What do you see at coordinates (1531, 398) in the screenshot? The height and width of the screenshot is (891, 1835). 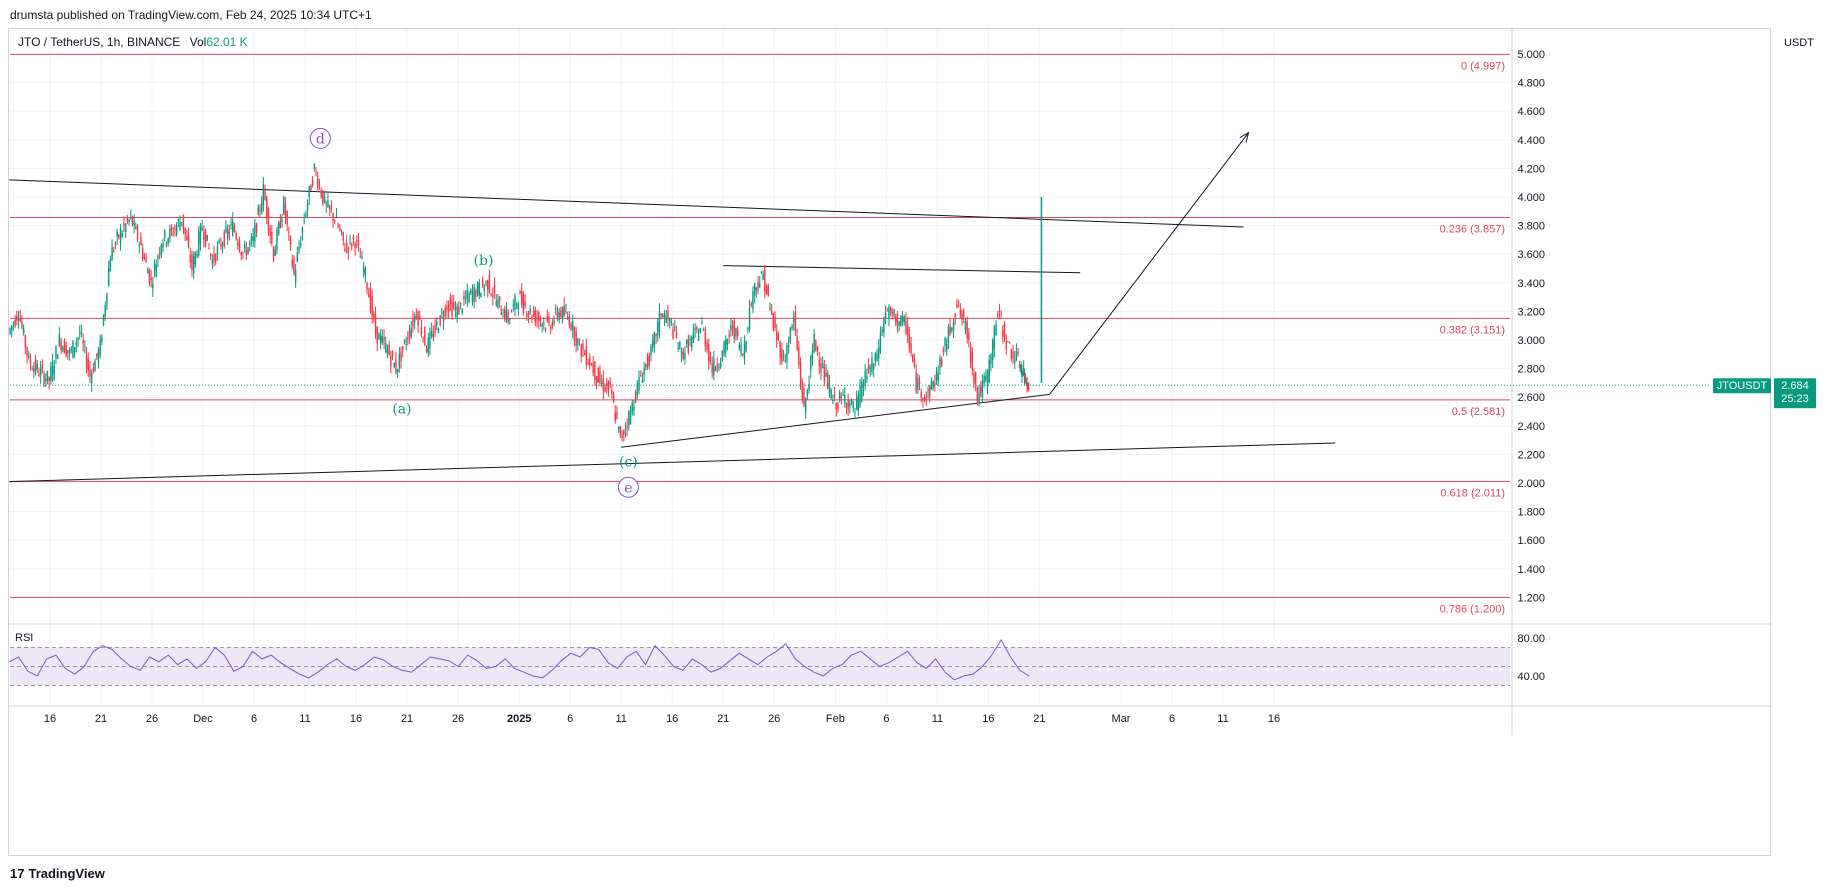 I see `price-tick-label: 2.600` at bounding box center [1531, 398].